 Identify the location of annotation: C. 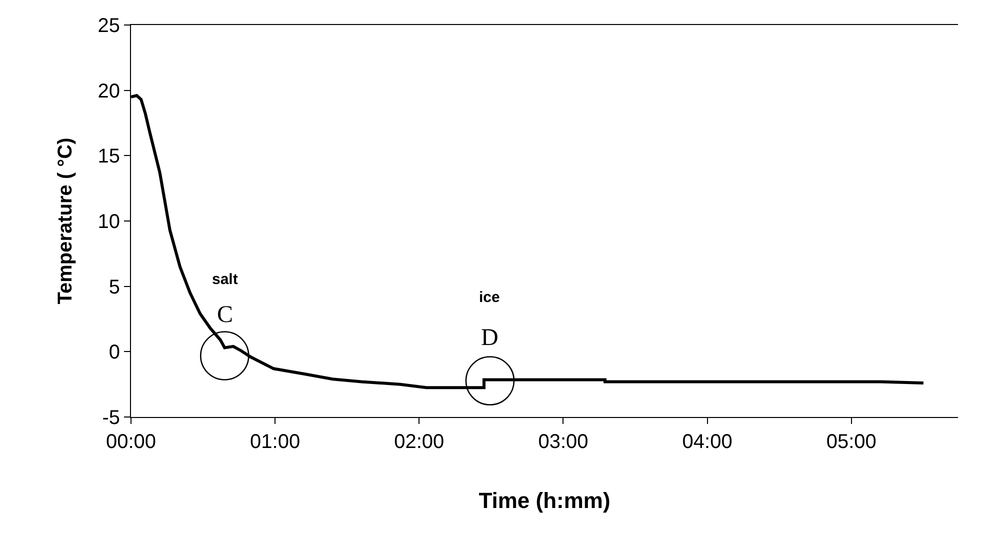
(225, 315).